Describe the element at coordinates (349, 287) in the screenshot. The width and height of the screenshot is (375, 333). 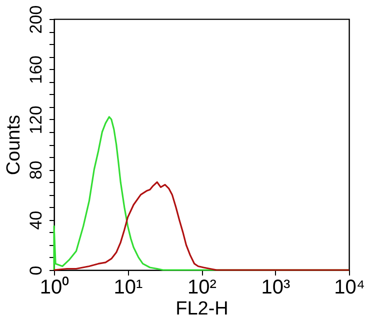
I see `x-tick-label: 10⁴` at that location.